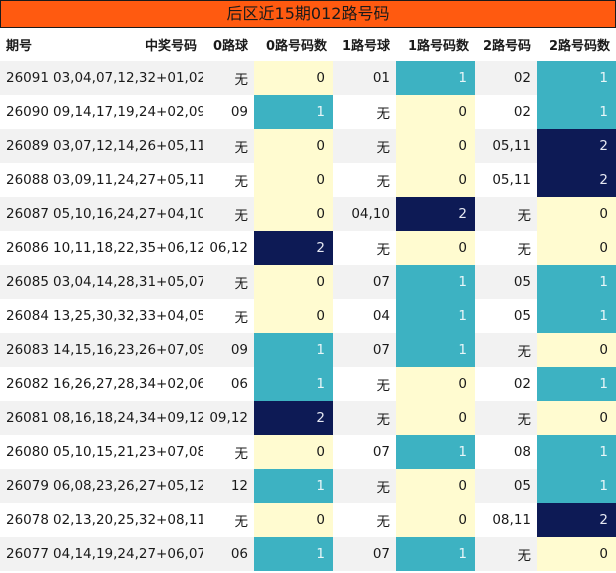 This screenshot has height=573, width=616. Describe the element at coordinates (128, 180) in the screenshot. I see `cell-winning-numbers: 03,09,11,24,27+05,11` at that location.